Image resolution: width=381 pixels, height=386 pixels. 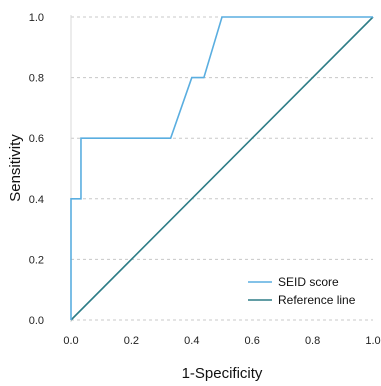 What do you see at coordinates (252, 341) in the screenshot?
I see `x-tick-label-3: 0.6` at bounding box center [252, 341].